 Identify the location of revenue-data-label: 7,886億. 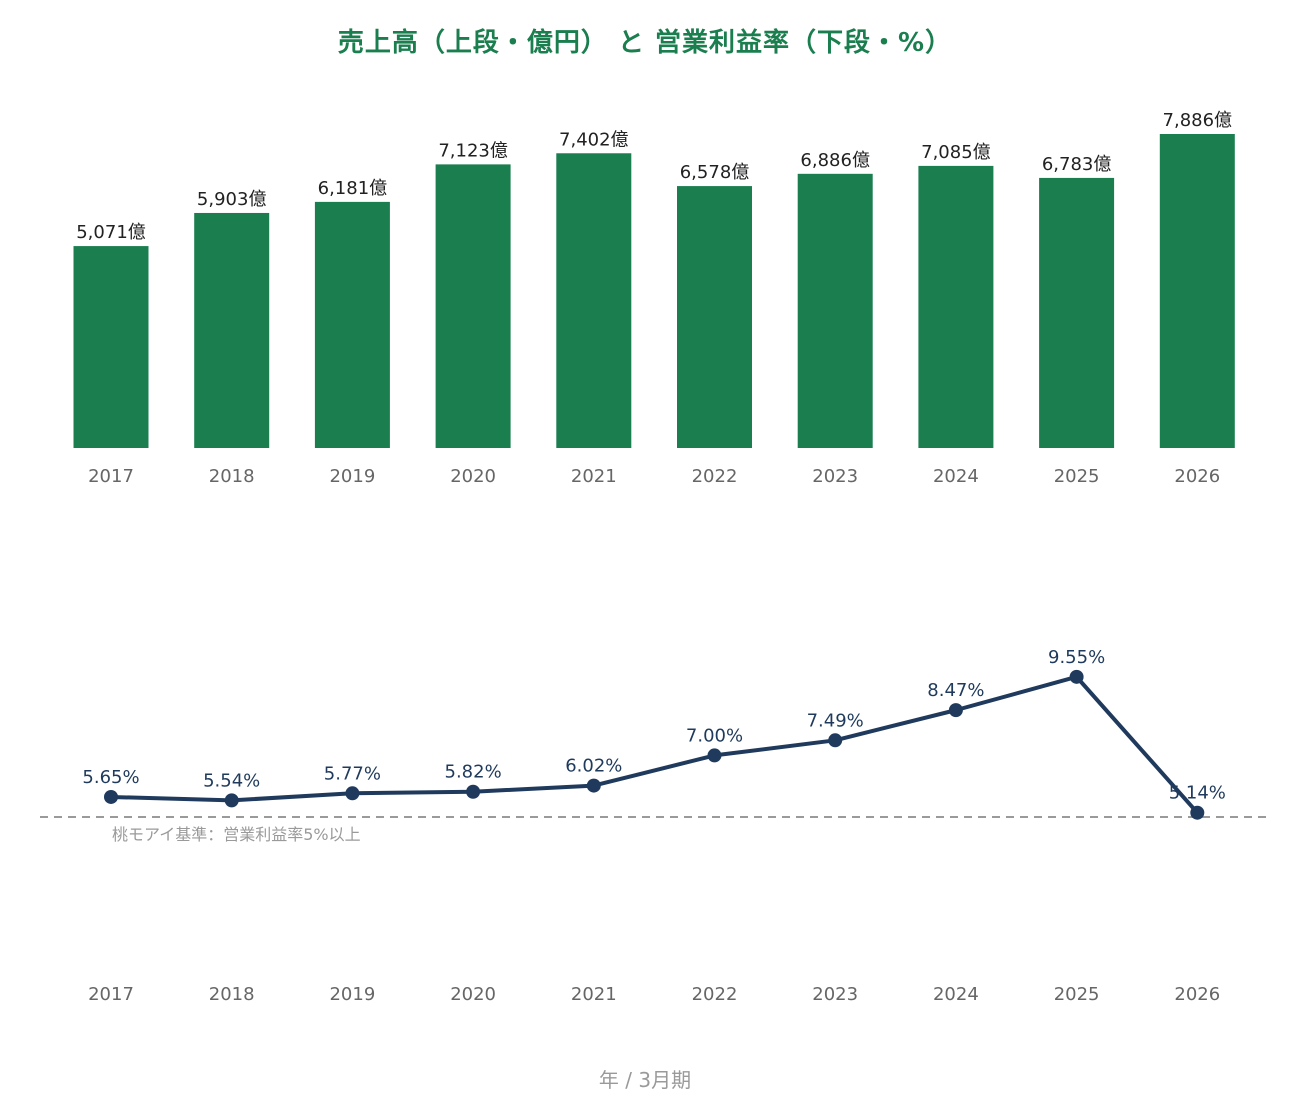
(1198, 120).